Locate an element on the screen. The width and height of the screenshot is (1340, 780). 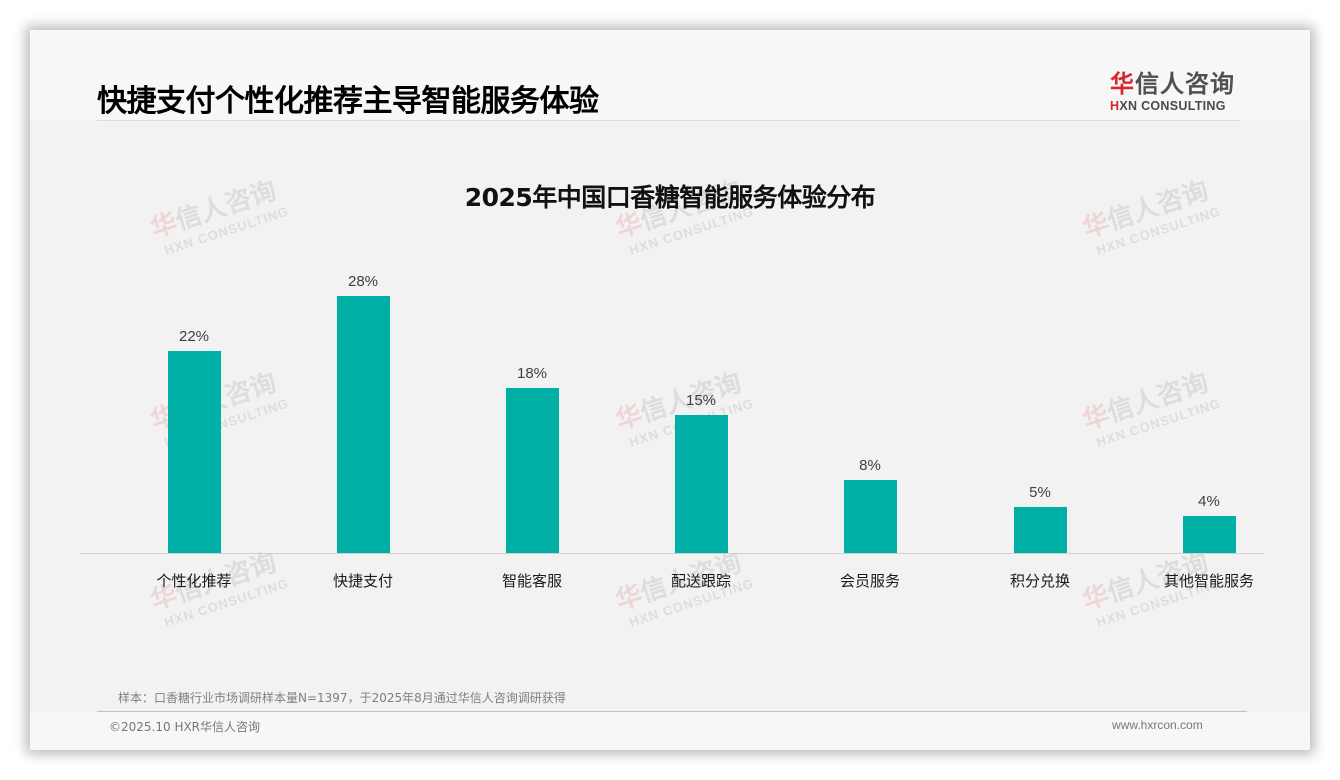
bar-group: 4% is located at coordinates (1209, 523).